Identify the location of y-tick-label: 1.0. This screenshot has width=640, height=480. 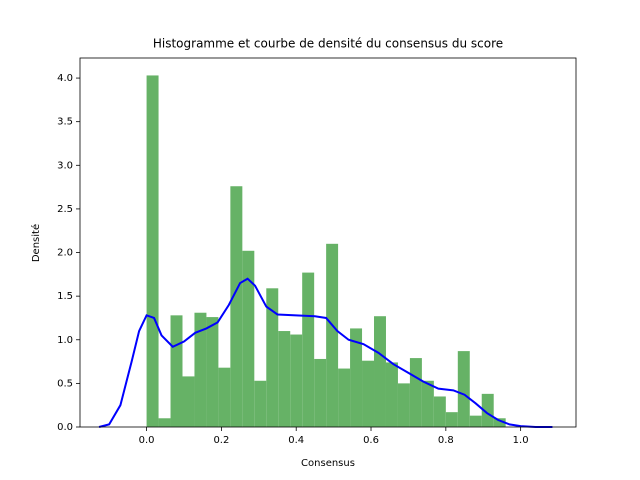
(65, 340).